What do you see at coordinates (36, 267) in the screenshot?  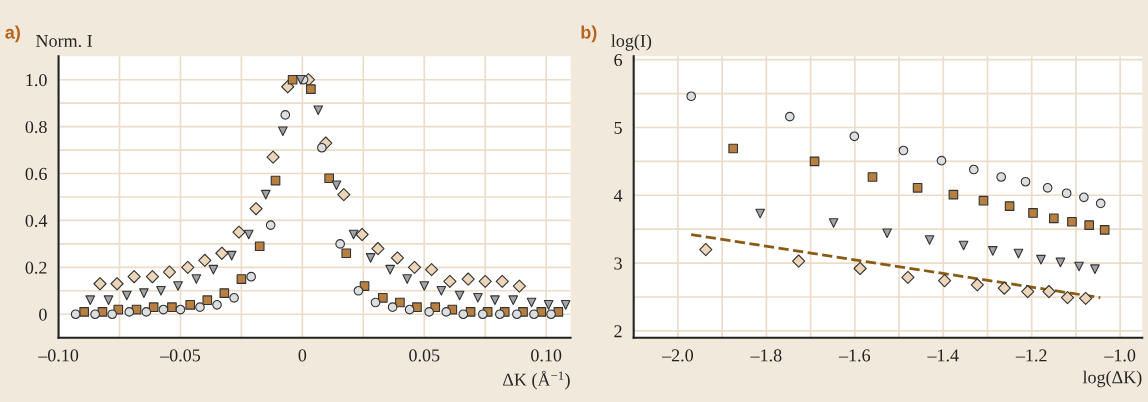 I see `y-tick-label: 0.2` at bounding box center [36, 267].